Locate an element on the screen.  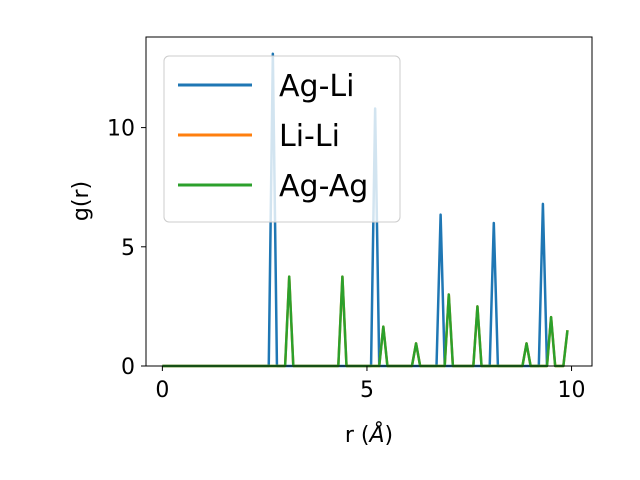
x-axis-label: r (Å) is located at coordinates (369, 434).